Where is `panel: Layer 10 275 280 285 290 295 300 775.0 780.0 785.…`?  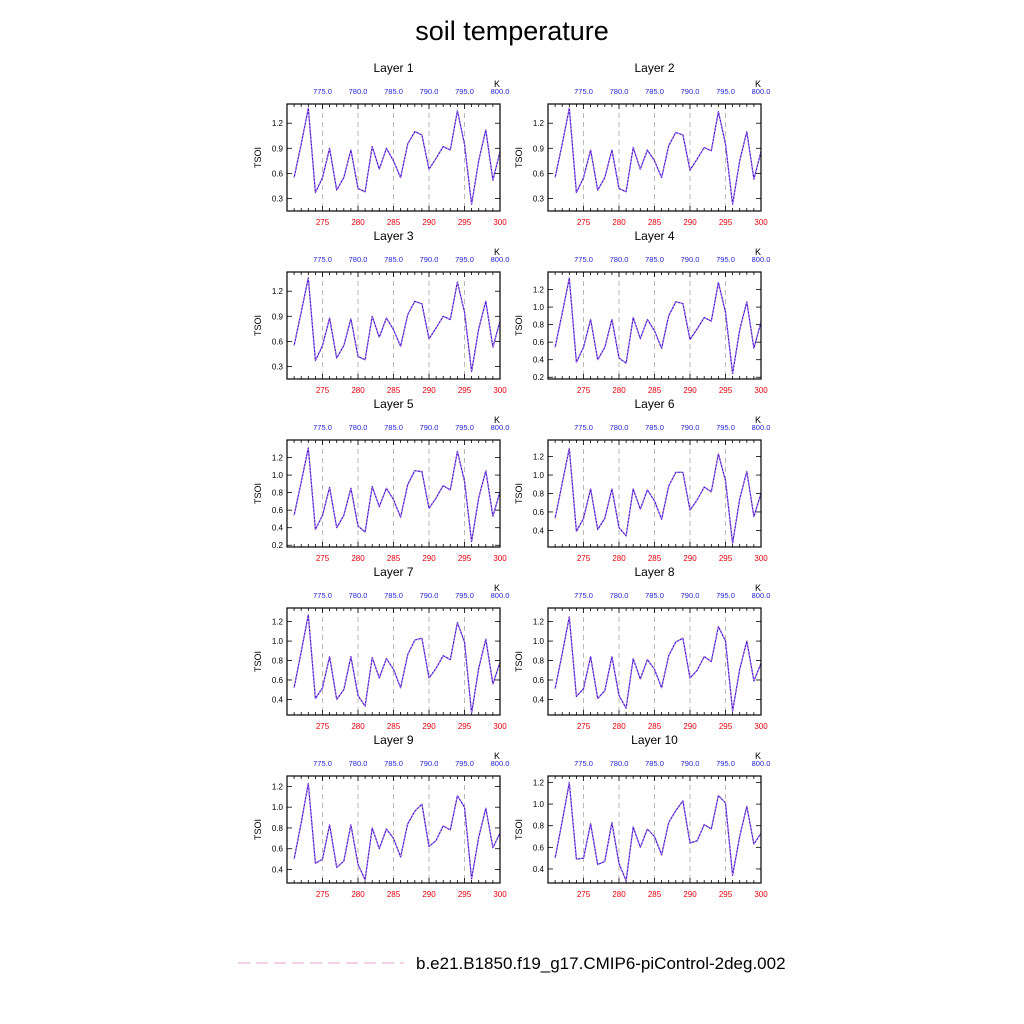
panel: Layer 10 275 280 285 290 295 300 775.0 780.0 785.… is located at coordinates (642, 816).